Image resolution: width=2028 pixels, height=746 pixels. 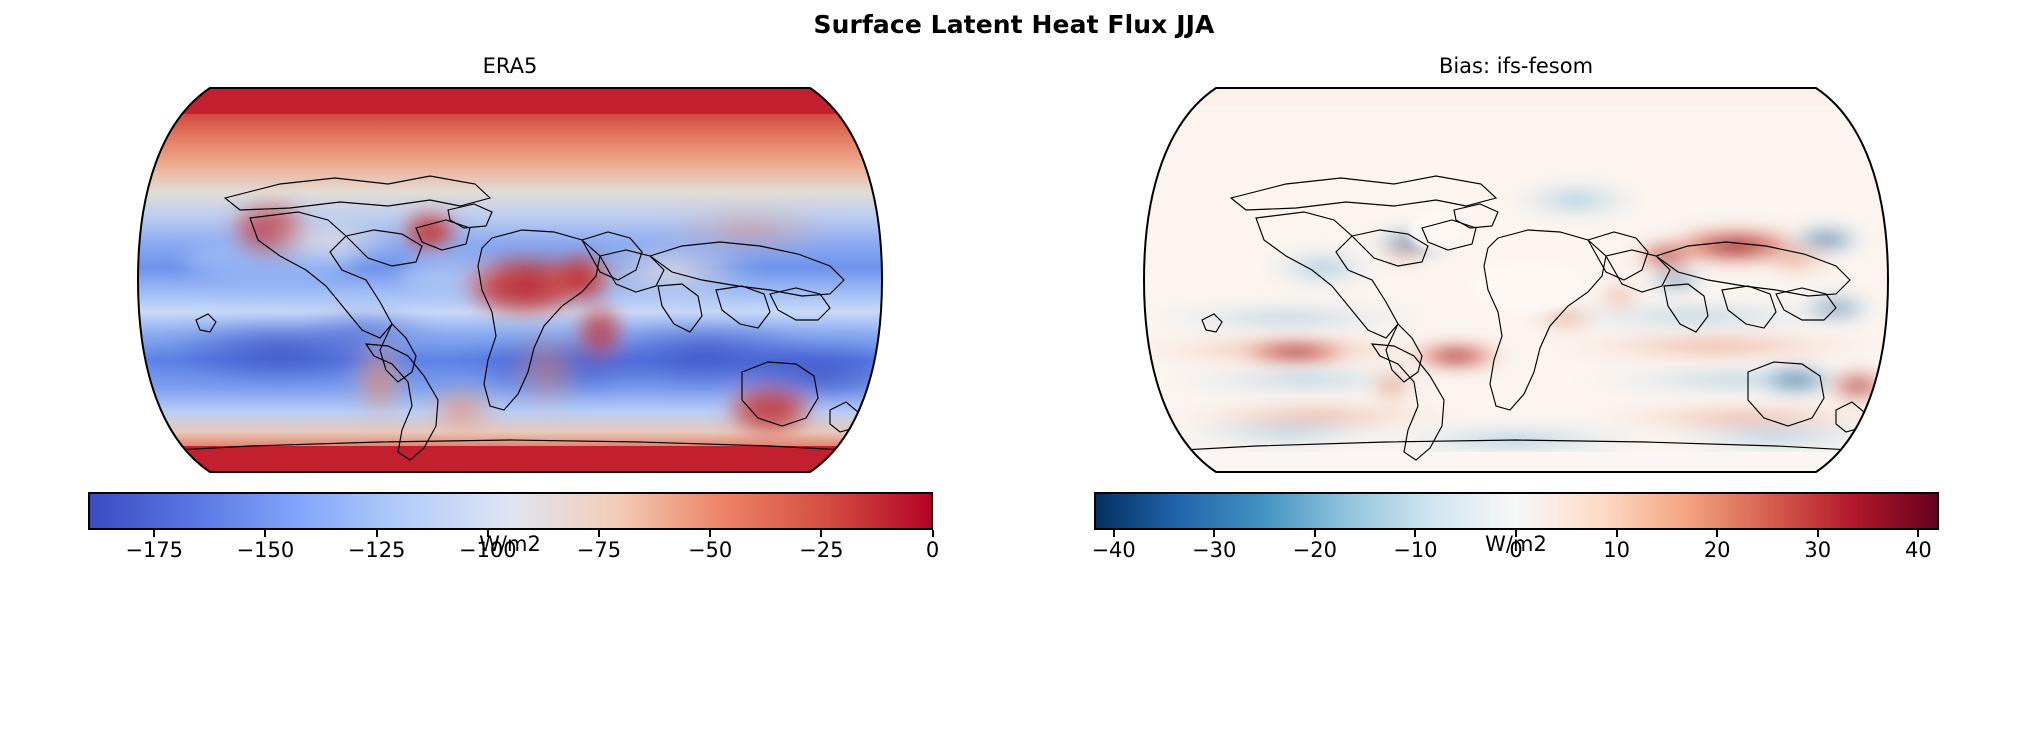 What do you see at coordinates (1014, 24) in the screenshot?
I see `figure-suptitle: Surface Latent Heat Flux JJA` at bounding box center [1014, 24].